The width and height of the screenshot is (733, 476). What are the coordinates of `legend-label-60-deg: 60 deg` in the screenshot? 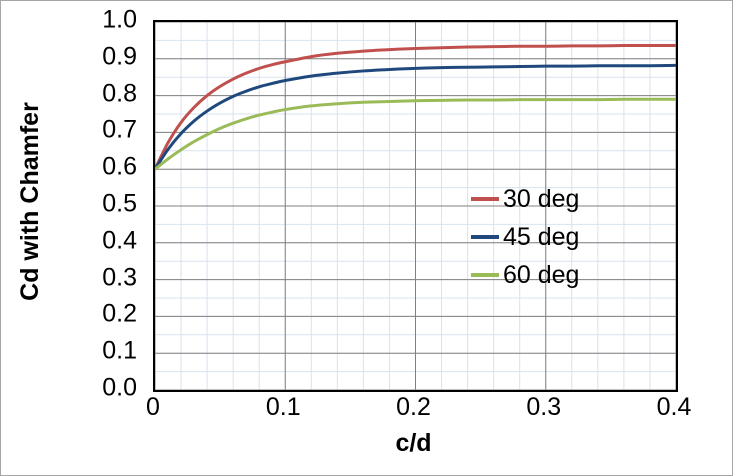 It's located at (541, 274).